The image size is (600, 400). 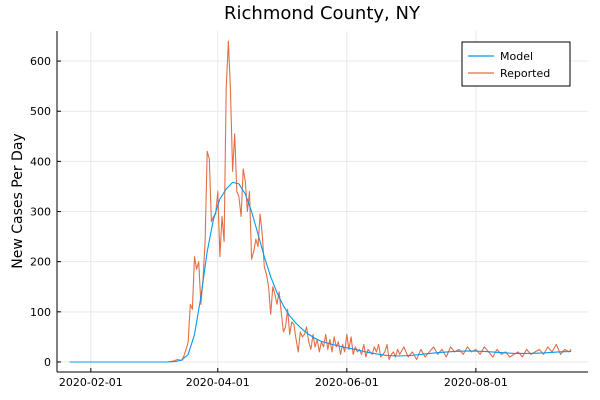 What do you see at coordinates (47, 362) in the screenshot?
I see `y-tick-label: 0` at bounding box center [47, 362].